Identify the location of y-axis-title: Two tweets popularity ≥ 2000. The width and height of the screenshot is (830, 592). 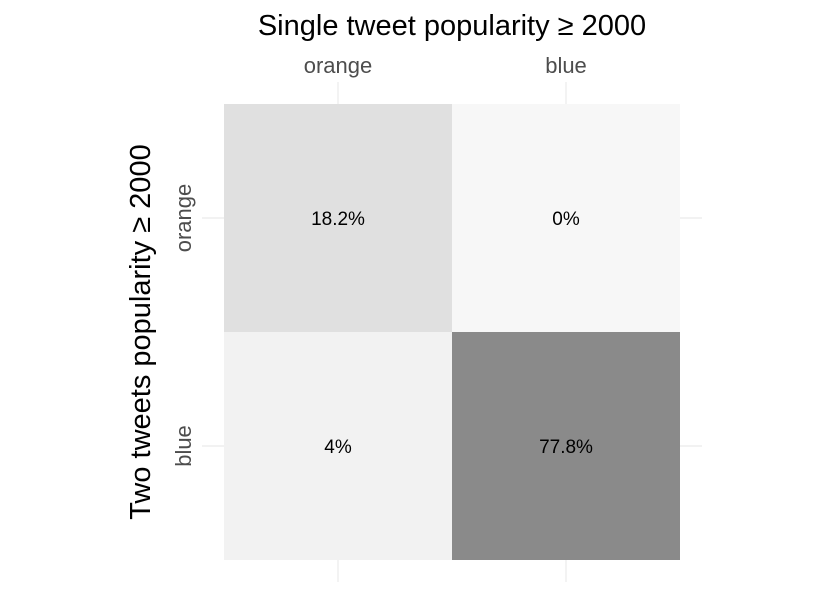
(141, 331).